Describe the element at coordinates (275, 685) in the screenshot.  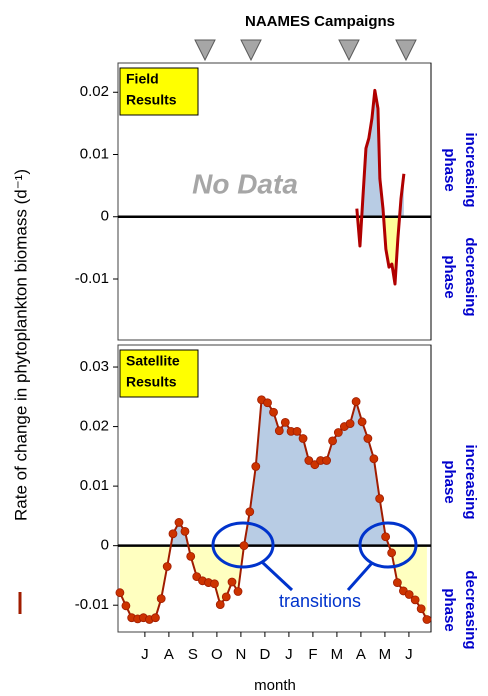
I see `x-axis-label: month` at that location.